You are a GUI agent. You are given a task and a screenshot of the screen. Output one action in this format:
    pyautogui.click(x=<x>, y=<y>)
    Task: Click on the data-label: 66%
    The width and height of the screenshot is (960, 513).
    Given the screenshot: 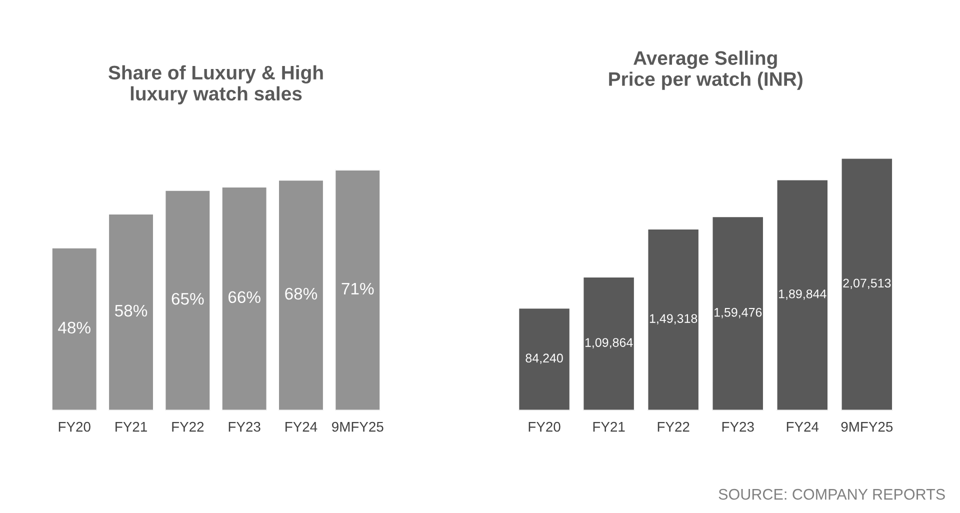 What is the action you would take?
    pyautogui.click(x=244, y=297)
    